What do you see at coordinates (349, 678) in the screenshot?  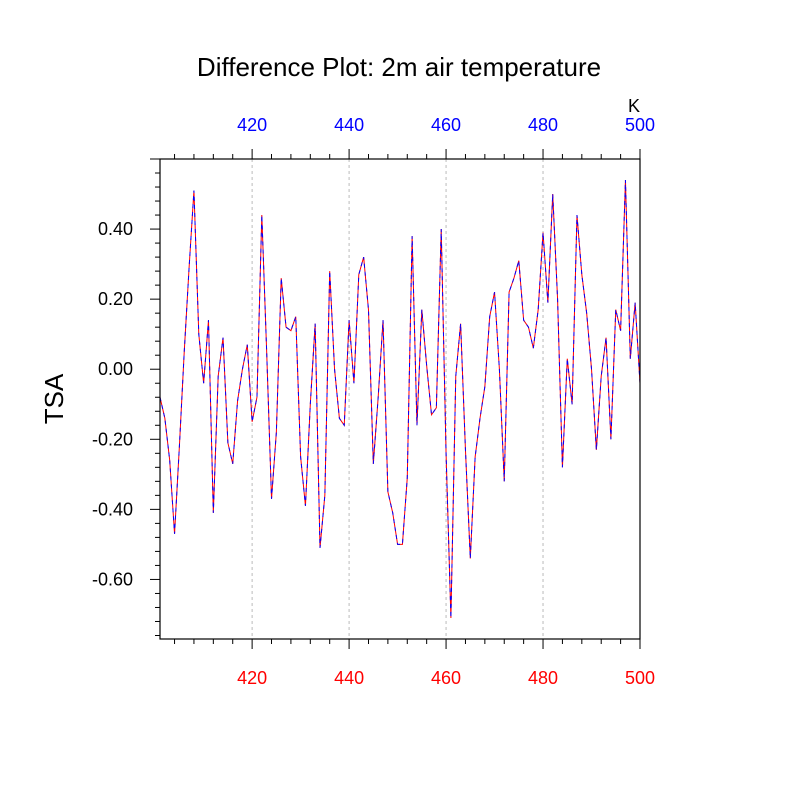 I see `x-tick-label-bottom: 440` at bounding box center [349, 678].